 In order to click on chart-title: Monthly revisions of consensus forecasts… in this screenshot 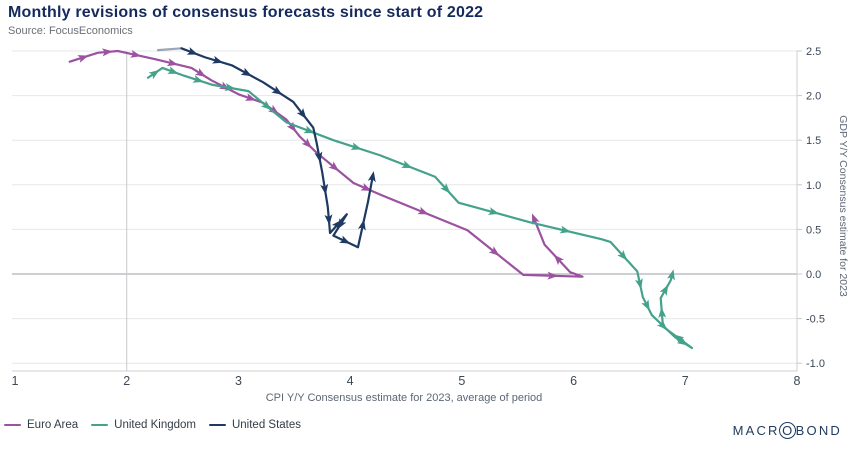, I will do `click(246, 12)`.